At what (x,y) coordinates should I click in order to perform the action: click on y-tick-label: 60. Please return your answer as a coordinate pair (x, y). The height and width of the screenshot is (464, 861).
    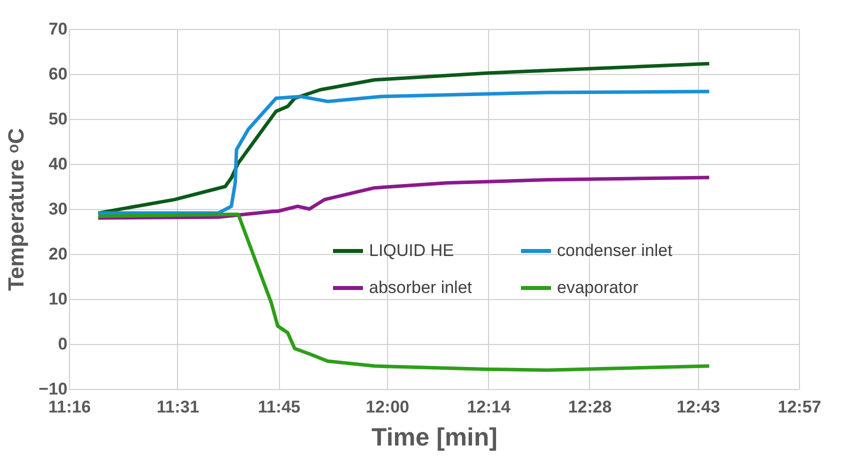
    Looking at the image, I should click on (58, 74).